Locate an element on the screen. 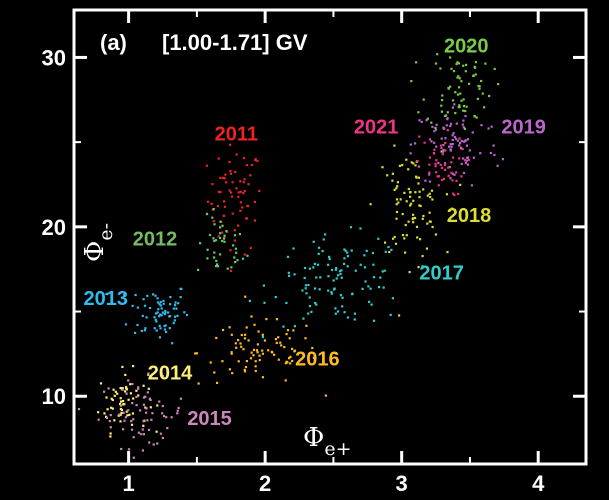 The image size is (609, 500). series-2021 is located at coordinates (443, 163).